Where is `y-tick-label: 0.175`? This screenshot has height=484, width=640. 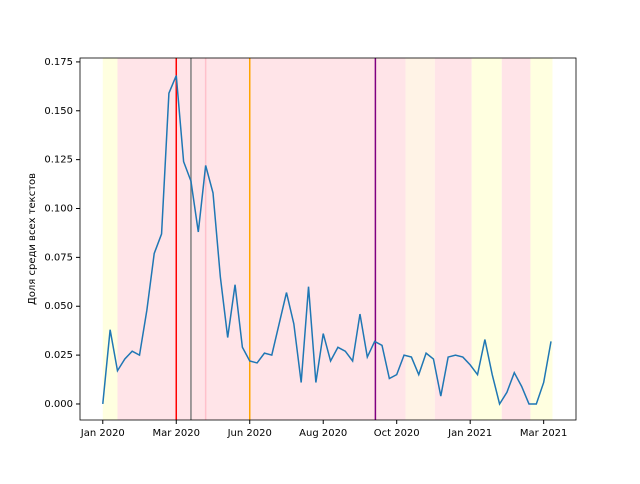 y-tick-label: 0.175 is located at coordinates (58, 62).